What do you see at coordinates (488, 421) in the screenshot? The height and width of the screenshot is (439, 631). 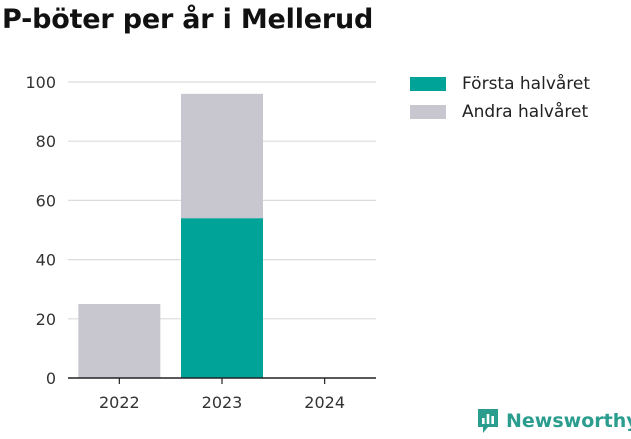 I see `newsworthy-logo-icon` at bounding box center [488, 421].